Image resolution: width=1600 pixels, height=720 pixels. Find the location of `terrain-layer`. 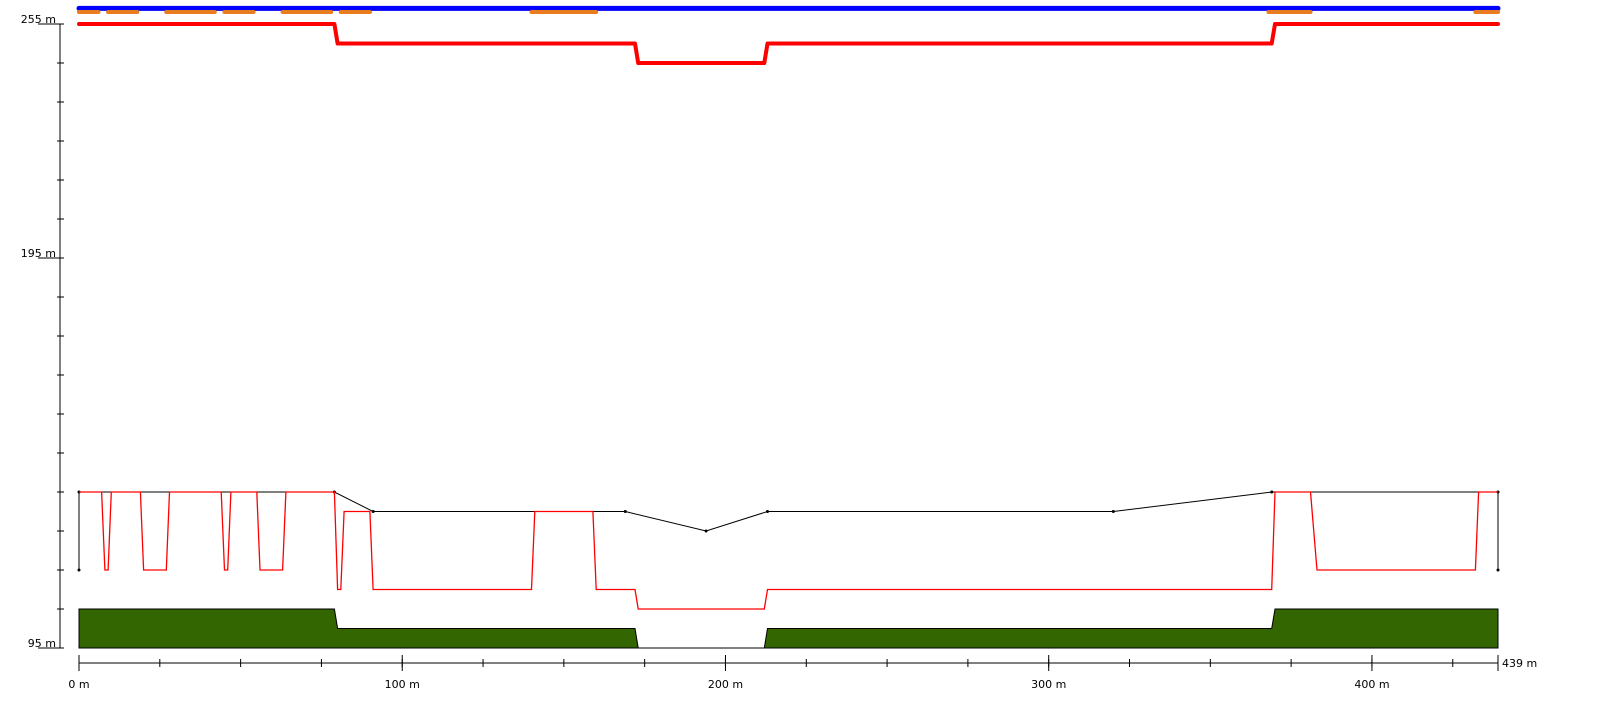

terrain-layer is located at coordinates (788, 628).